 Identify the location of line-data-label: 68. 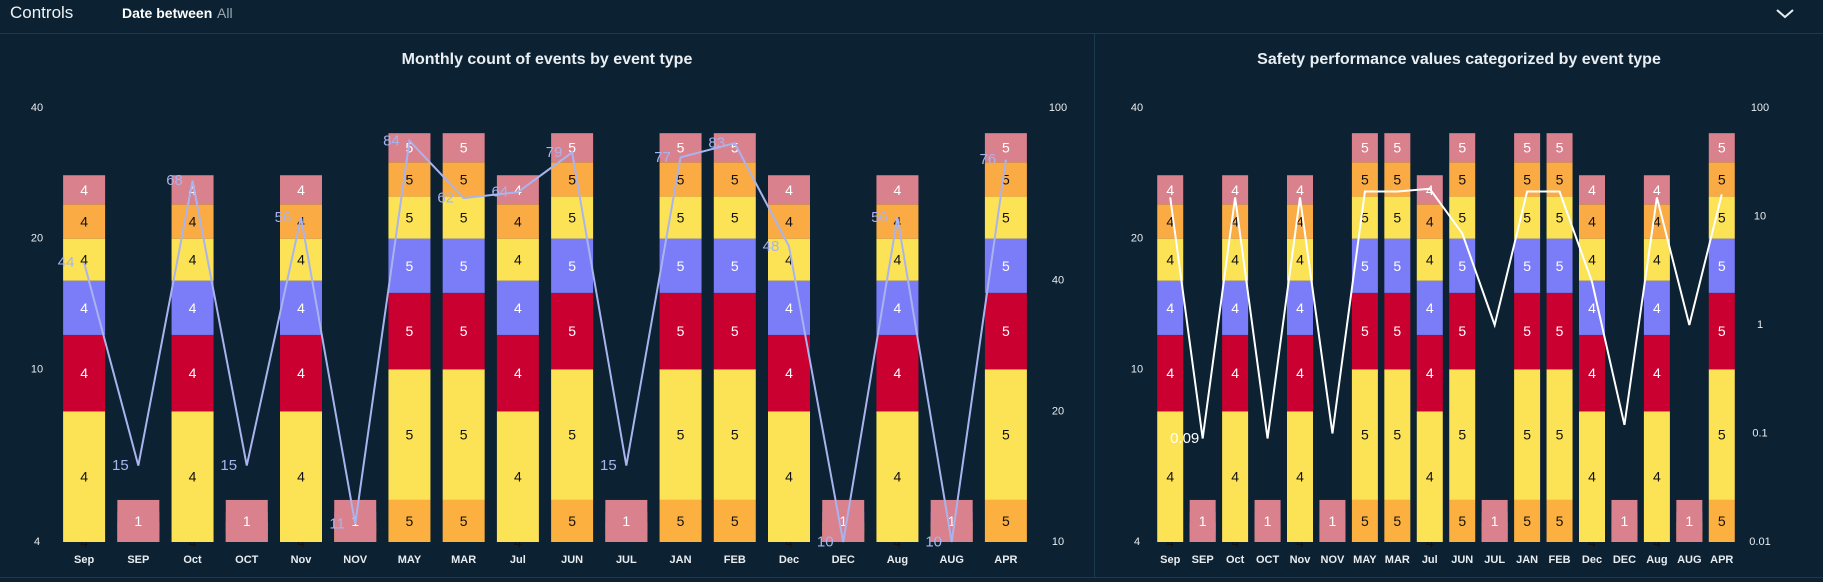
(174, 180).